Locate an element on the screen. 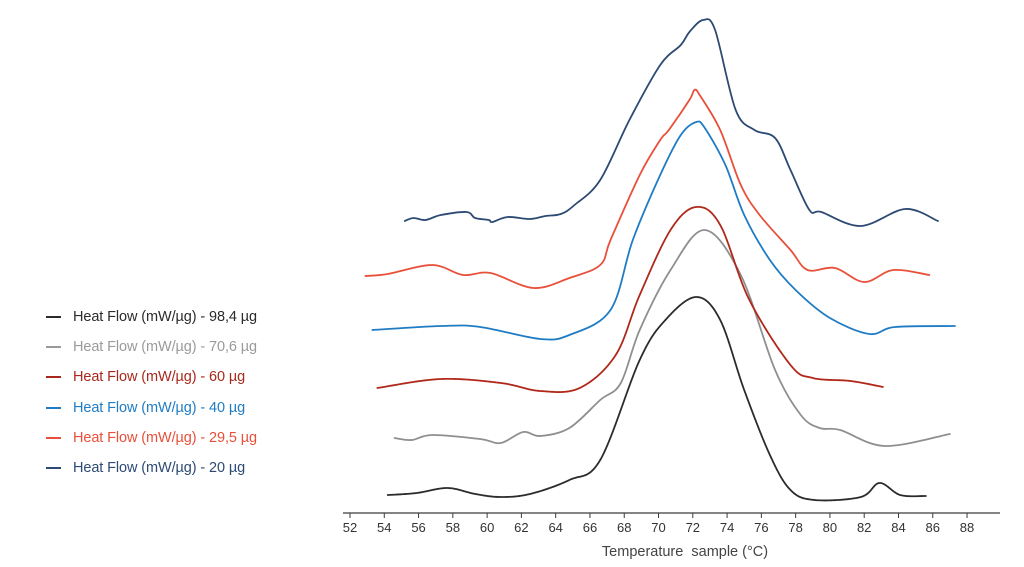 The image size is (1024, 567). legend-item: Heat Flow (mW/µg) - 60 µg is located at coordinates (151, 377).